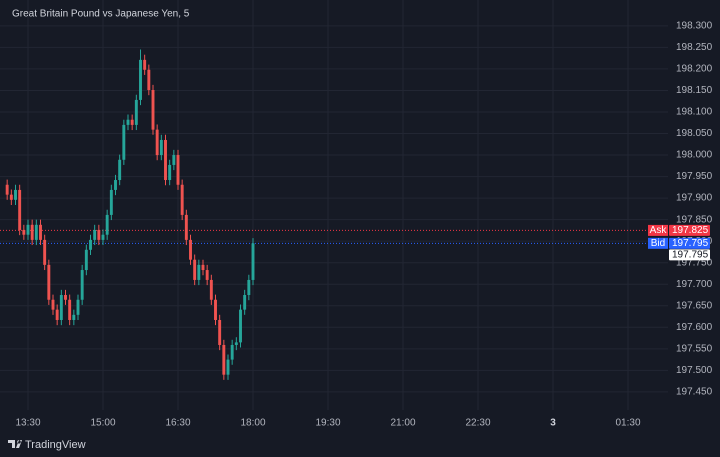 The height and width of the screenshot is (457, 720). I want to click on x-tick-label: 22:30, so click(477, 423).